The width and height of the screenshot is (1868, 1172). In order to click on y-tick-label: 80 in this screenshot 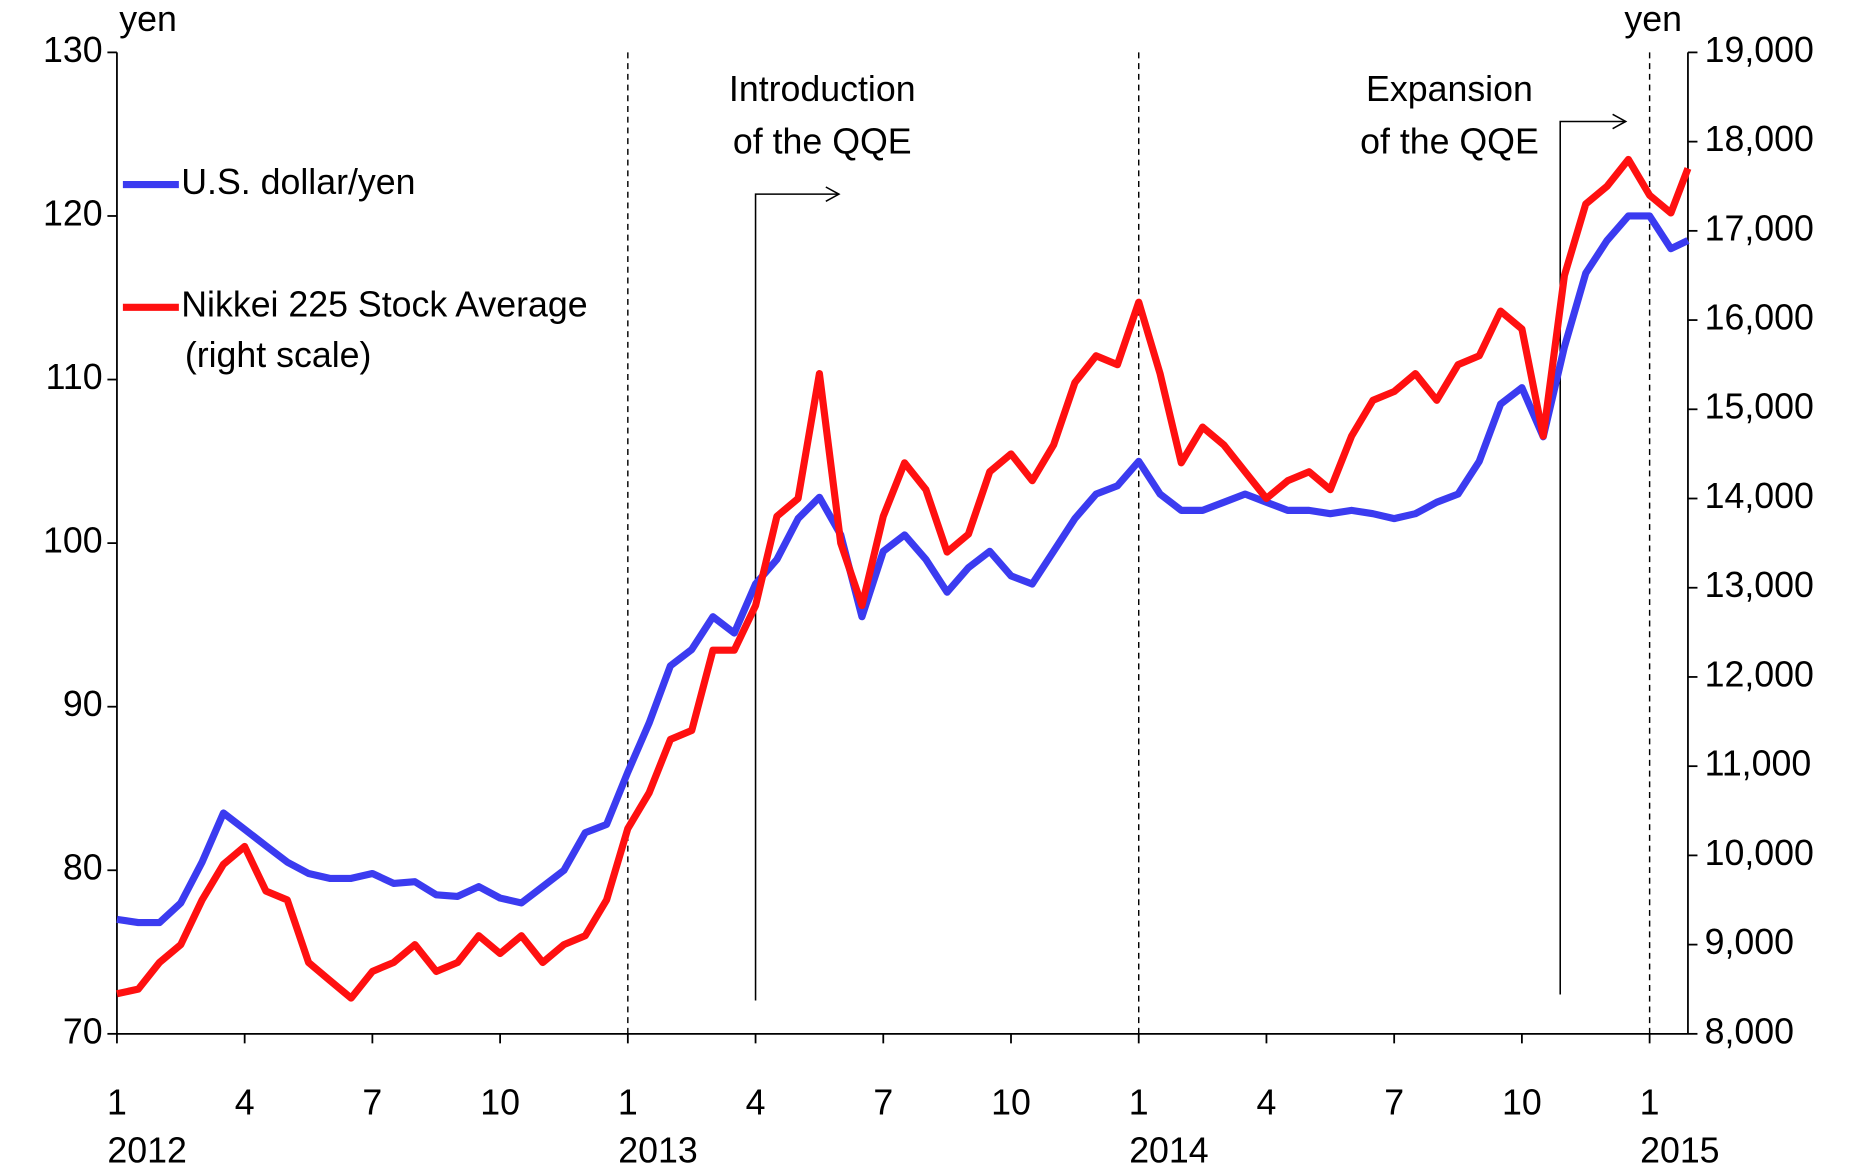, I will do `click(83, 868)`.